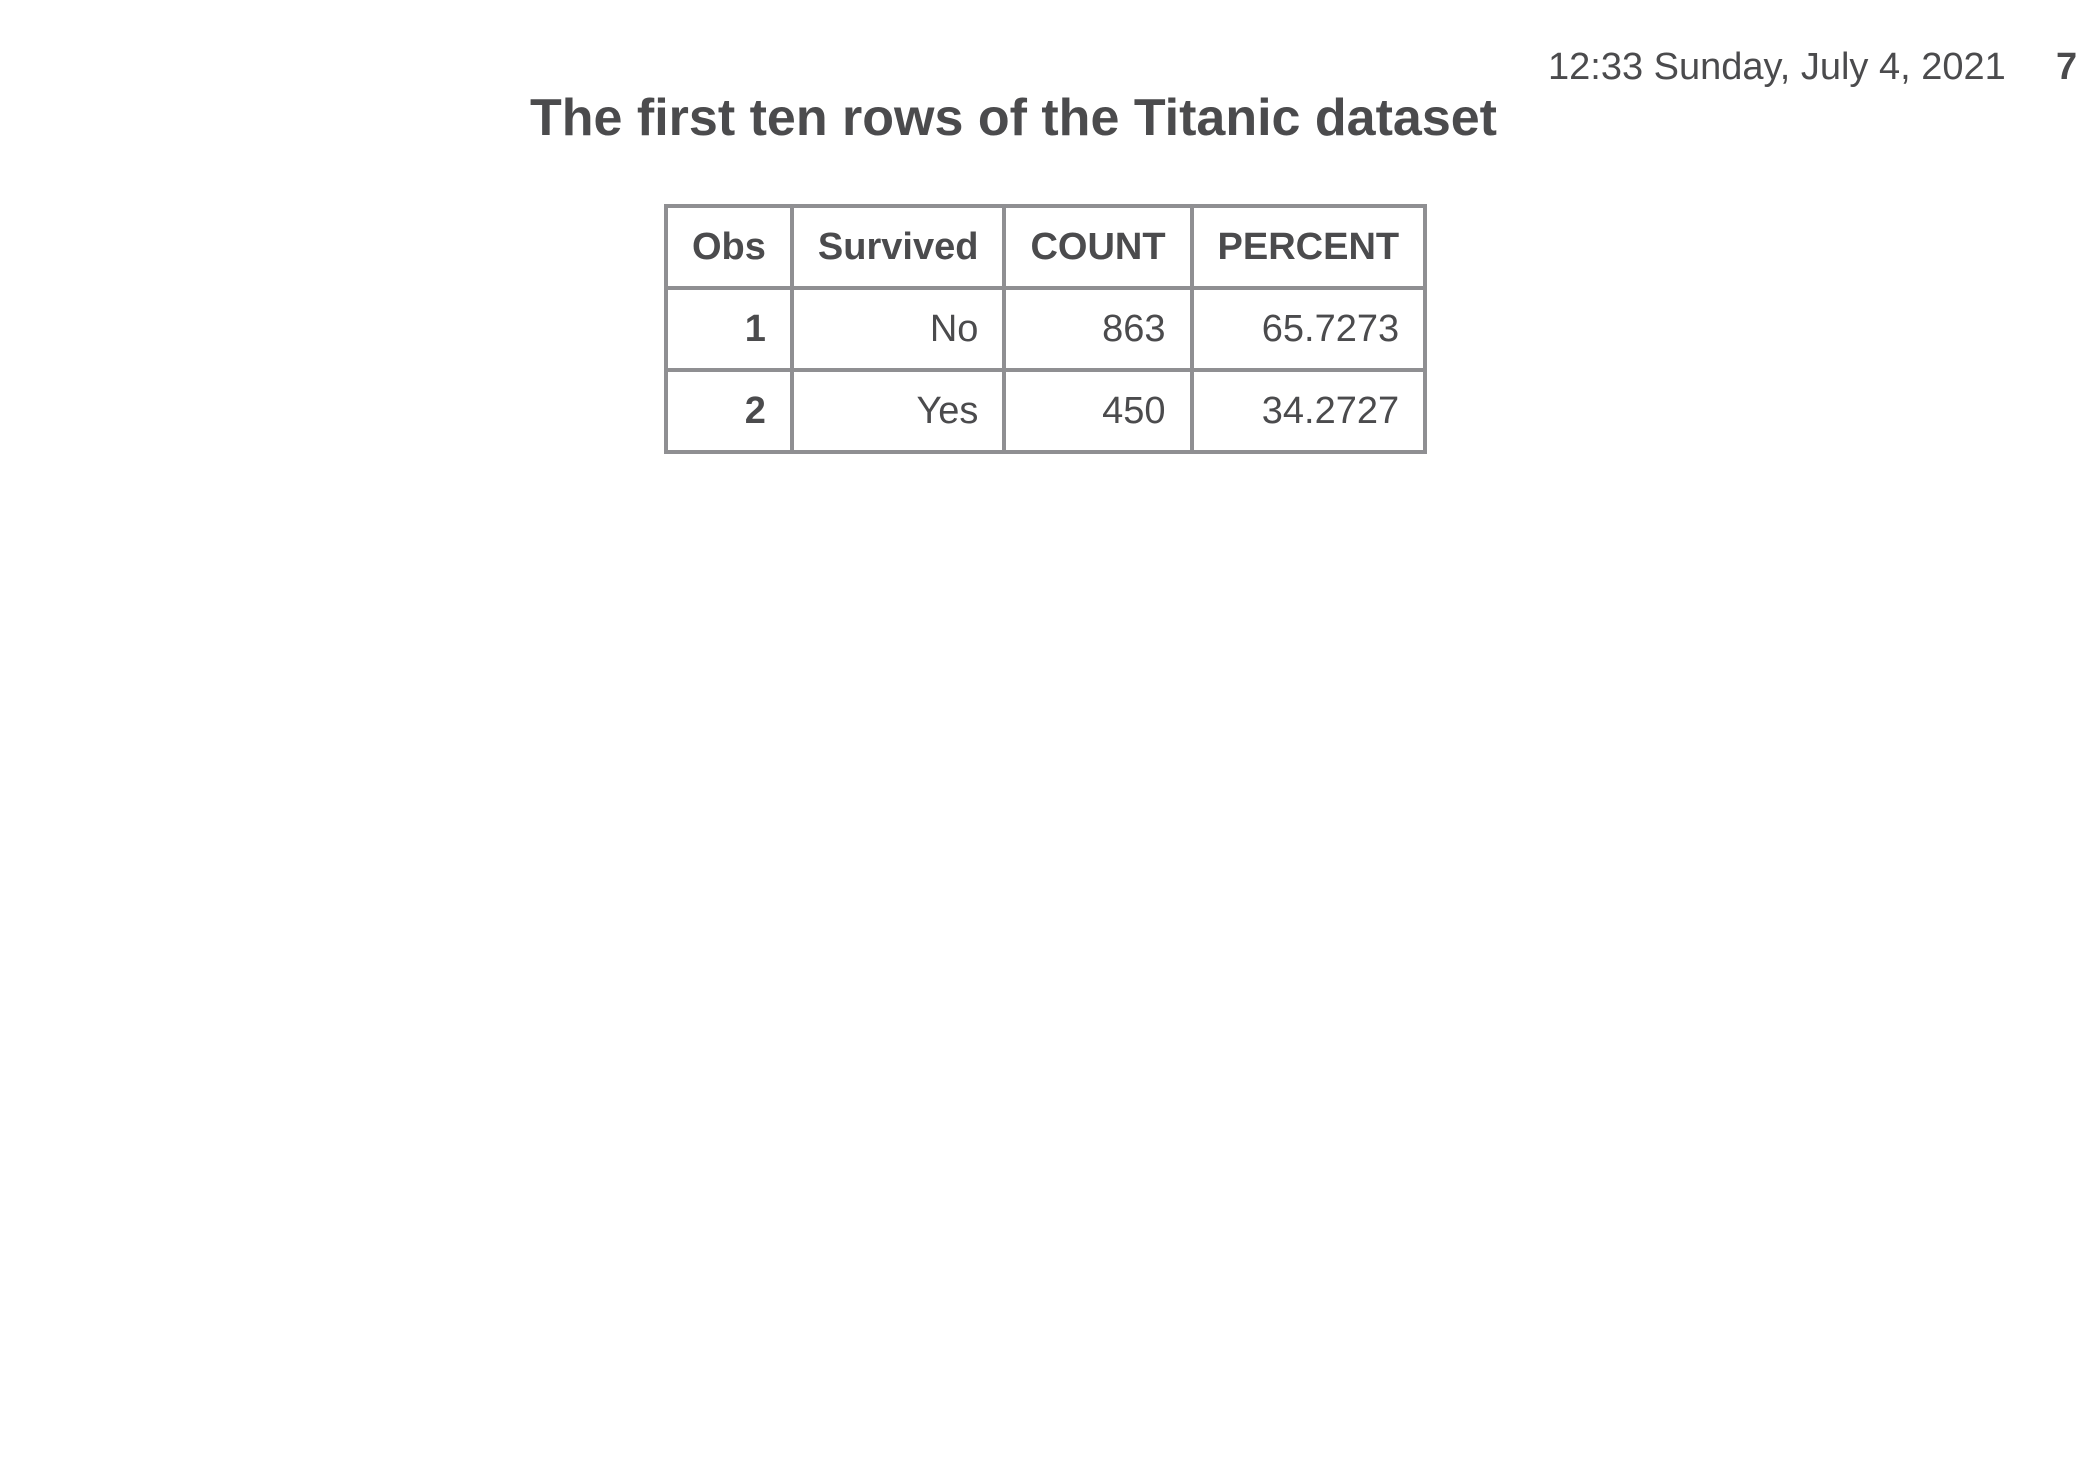 This screenshot has width=2078, height=1476. What do you see at coordinates (1098, 411) in the screenshot?
I see `cell-count: 450` at bounding box center [1098, 411].